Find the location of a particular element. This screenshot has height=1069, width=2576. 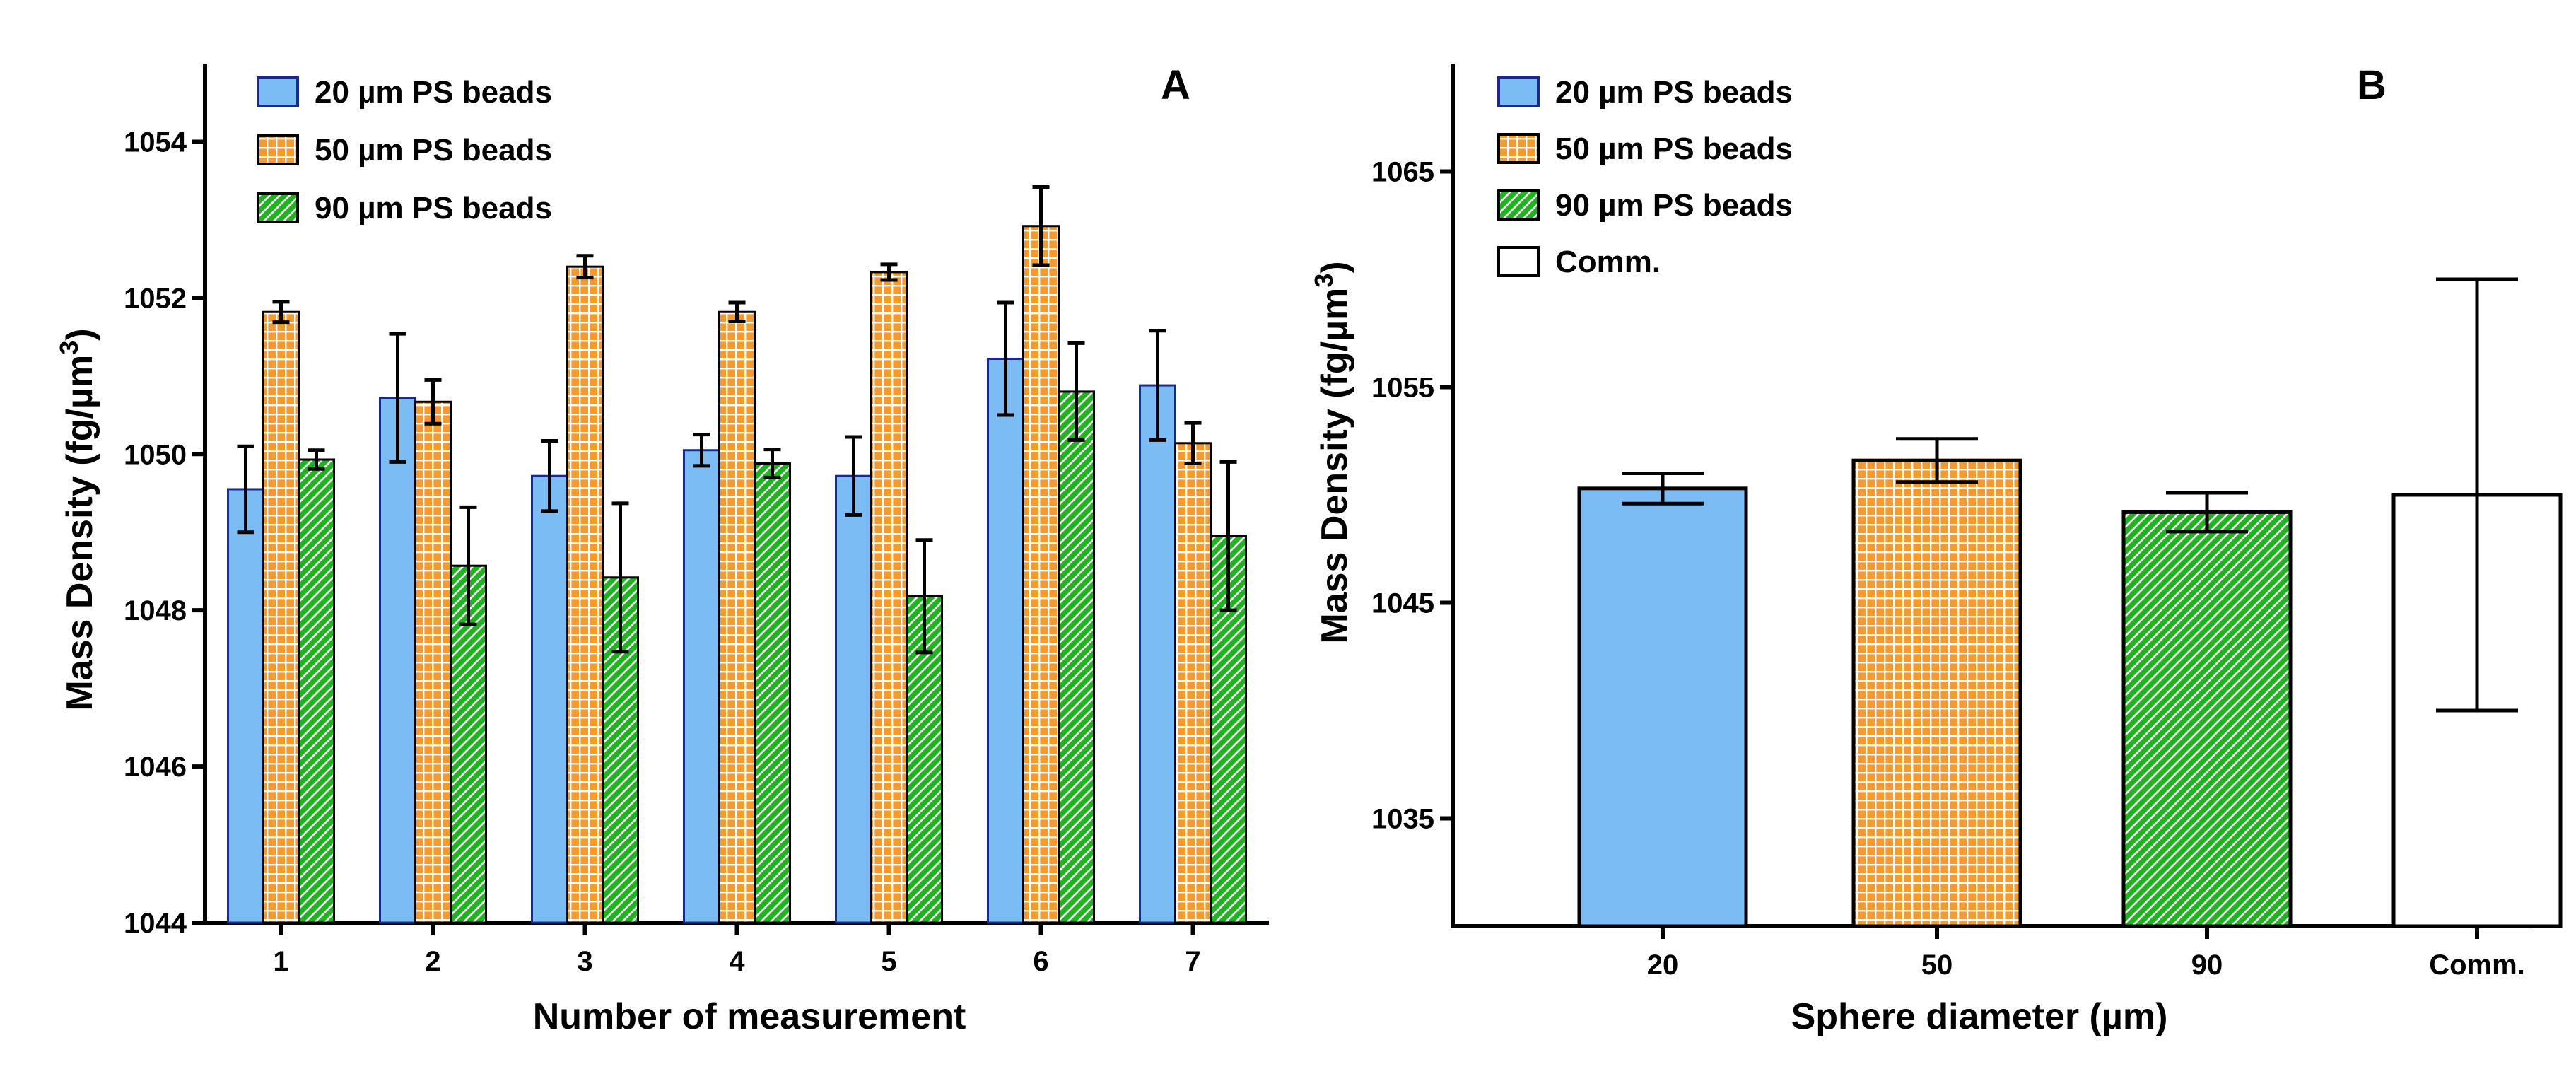

panel-b-x-tick-label-50: 50 is located at coordinates (1937, 965).